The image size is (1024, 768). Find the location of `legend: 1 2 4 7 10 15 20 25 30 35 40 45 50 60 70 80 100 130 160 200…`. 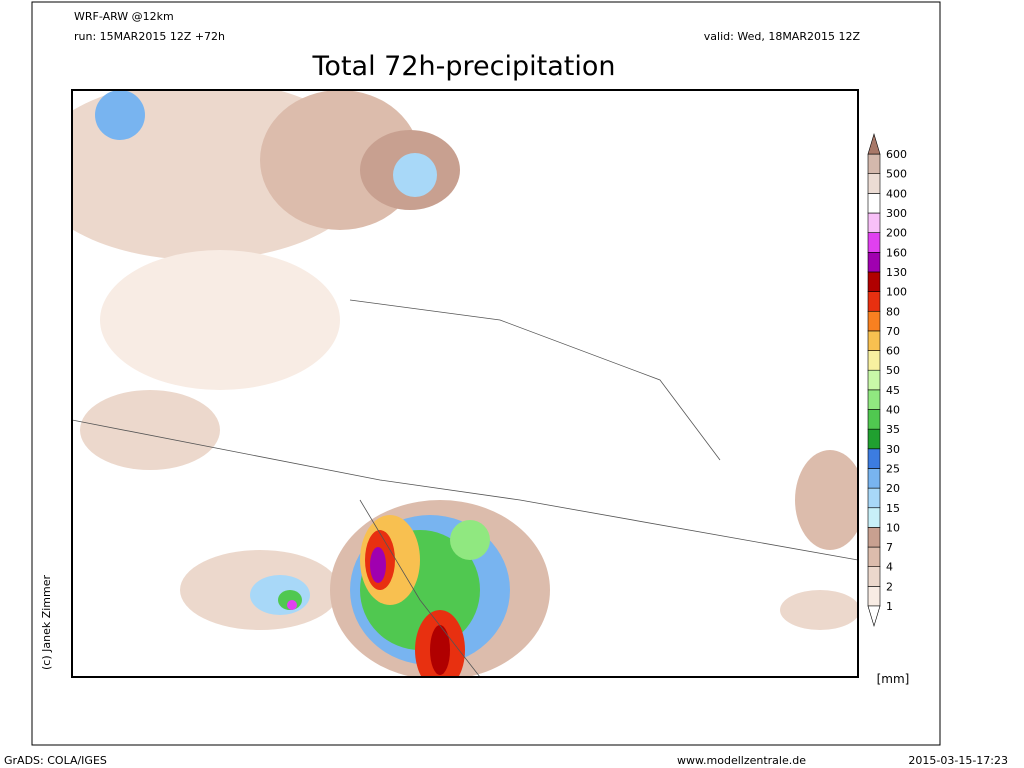

legend: 1 2 4 7 10 15 20 25 30 35 40 45 50 60 70 80 100 130 160 200… is located at coordinates (887, 380).